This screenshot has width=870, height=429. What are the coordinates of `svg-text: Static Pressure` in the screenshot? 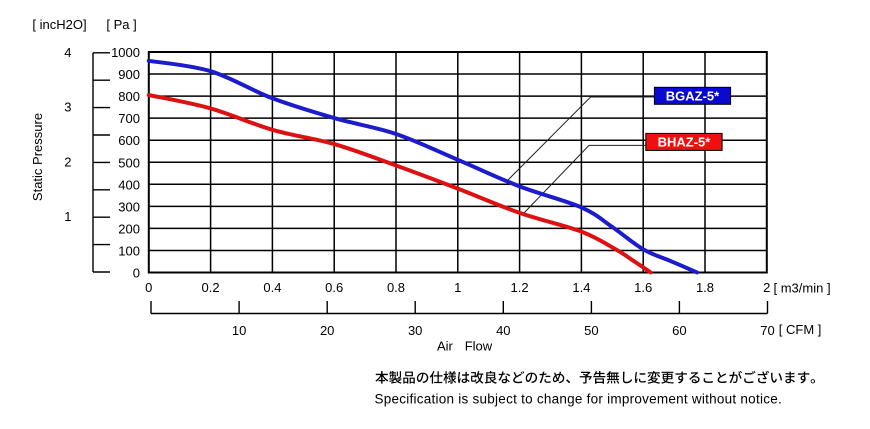 It's located at (37, 157).